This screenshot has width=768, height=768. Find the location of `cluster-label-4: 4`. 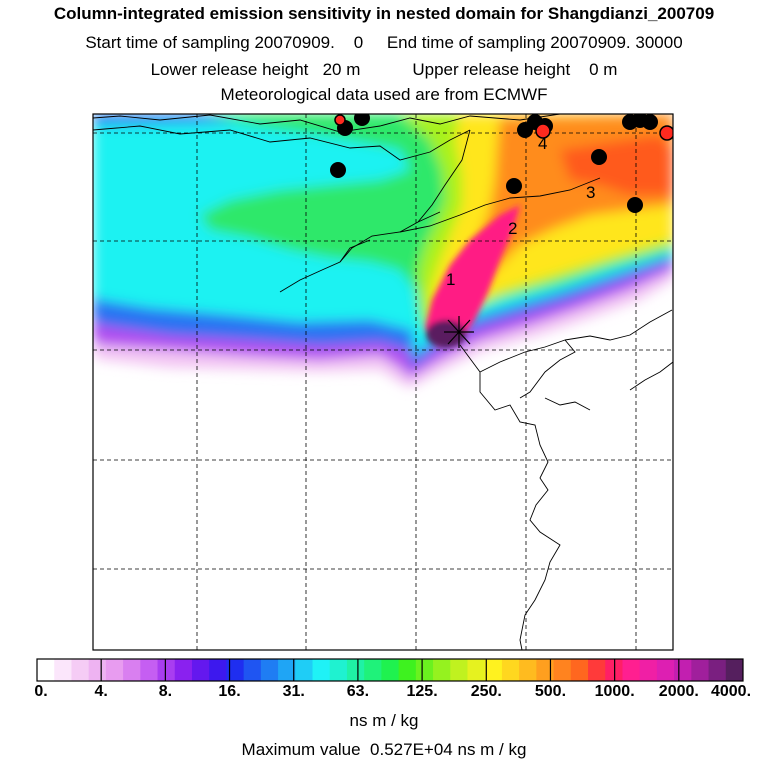

cluster-label-4: 4 is located at coordinates (542, 143).